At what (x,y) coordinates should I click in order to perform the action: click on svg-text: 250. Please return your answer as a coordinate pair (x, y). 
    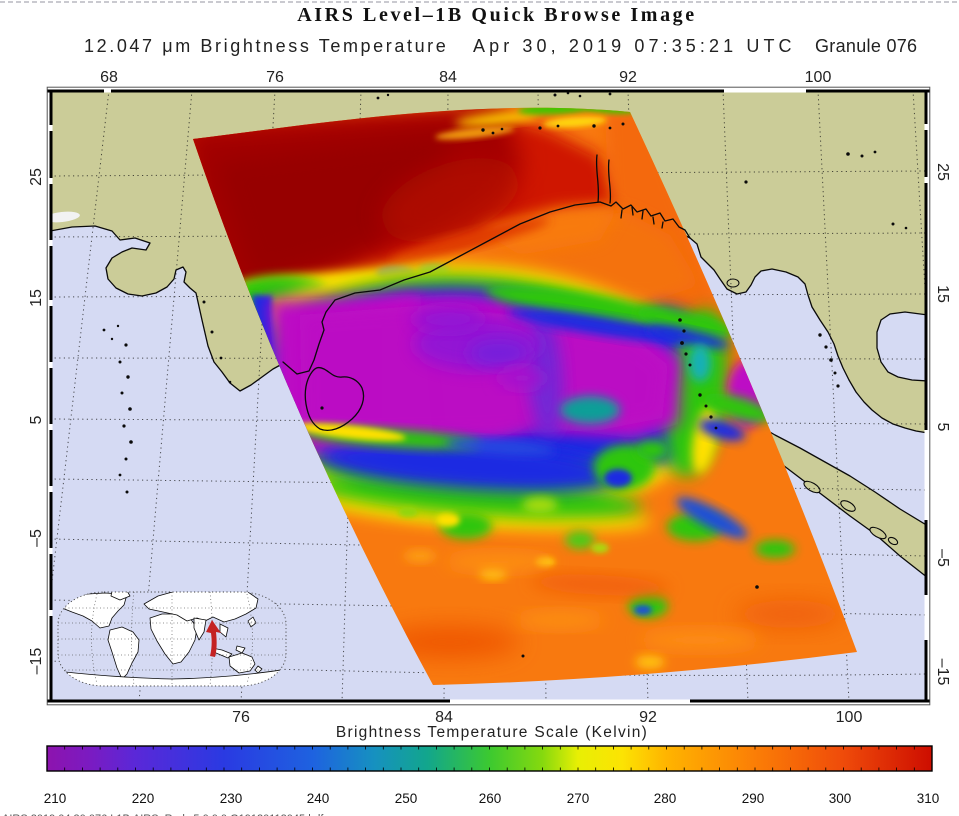
    Looking at the image, I should click on (406, 798).